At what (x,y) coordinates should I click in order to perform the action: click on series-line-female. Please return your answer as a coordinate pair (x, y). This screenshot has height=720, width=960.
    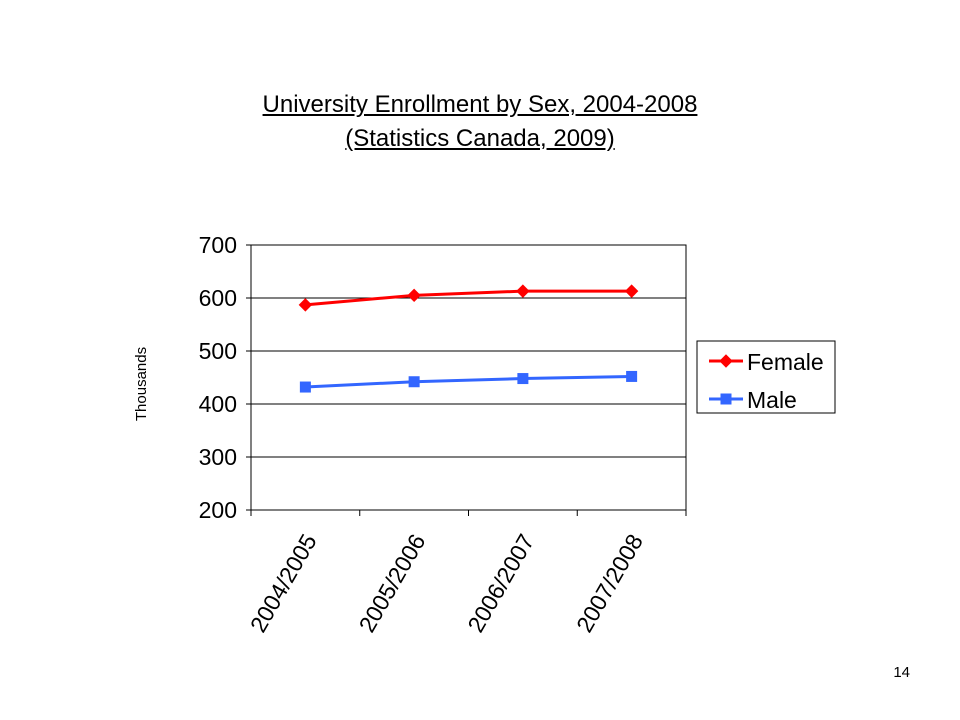
    Looking at the image, I should click on (468, 298).